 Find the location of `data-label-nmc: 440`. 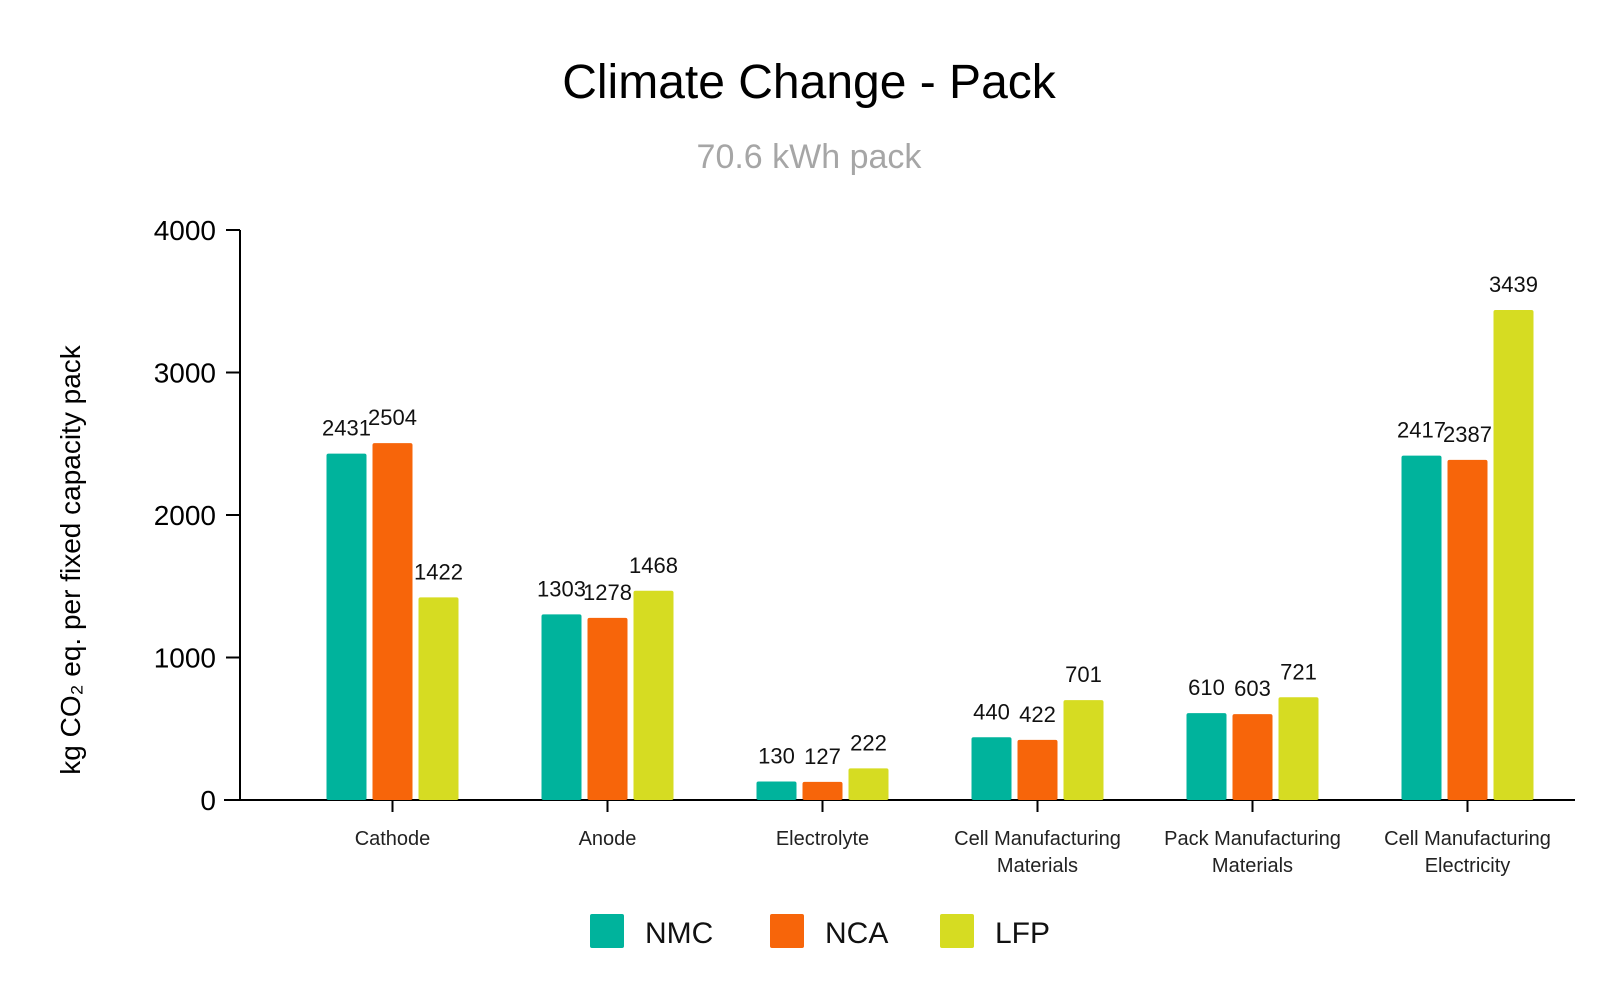

data-label-nmc: 440 is located at coordinates (991, 711).